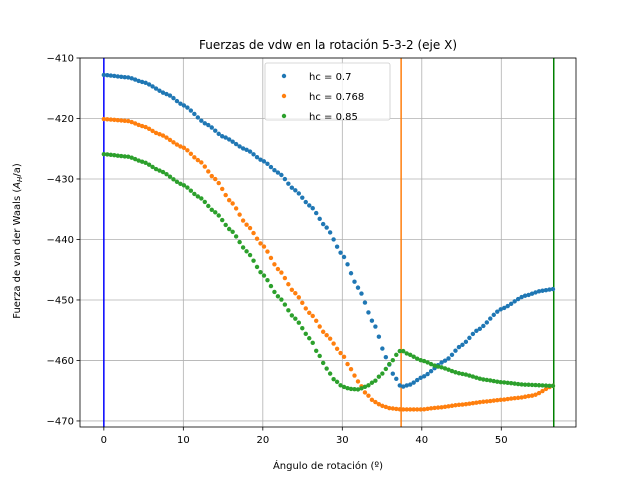  Describe the element at coordinates (262, 440) in the screenshot. I see `x-tick-label: 20` at that location.